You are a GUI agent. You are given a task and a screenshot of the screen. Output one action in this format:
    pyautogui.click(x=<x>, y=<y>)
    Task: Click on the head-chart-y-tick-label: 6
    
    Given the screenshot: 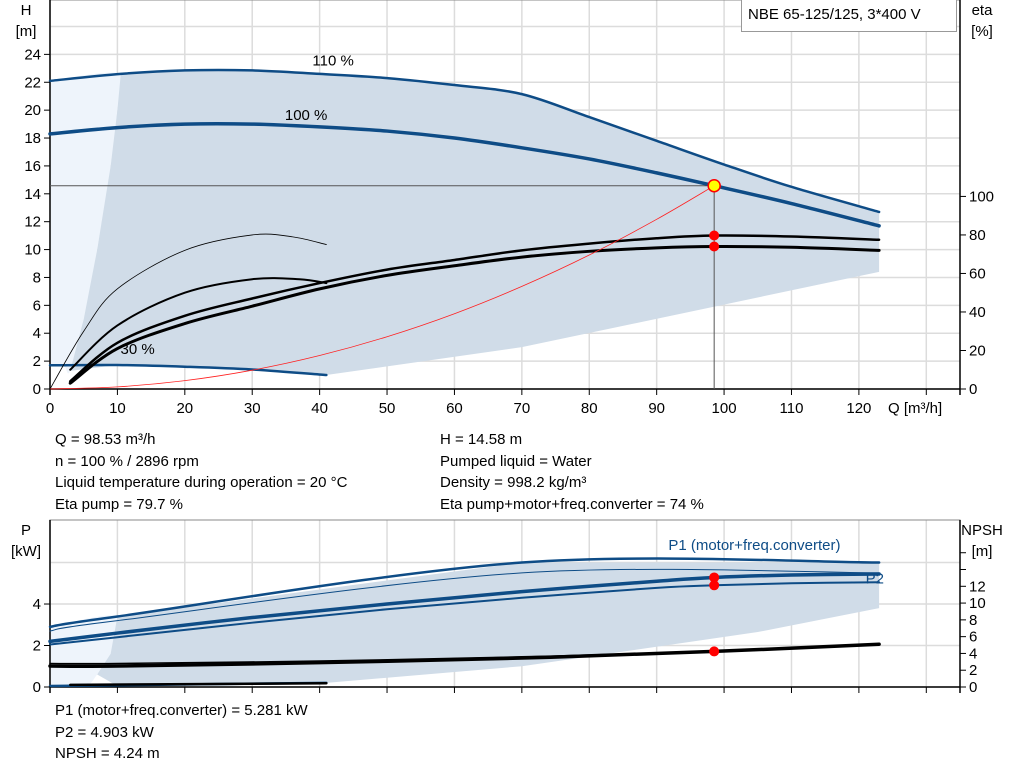 What is the action you would take?
    pyautogui.click(x=37, y=305)
    